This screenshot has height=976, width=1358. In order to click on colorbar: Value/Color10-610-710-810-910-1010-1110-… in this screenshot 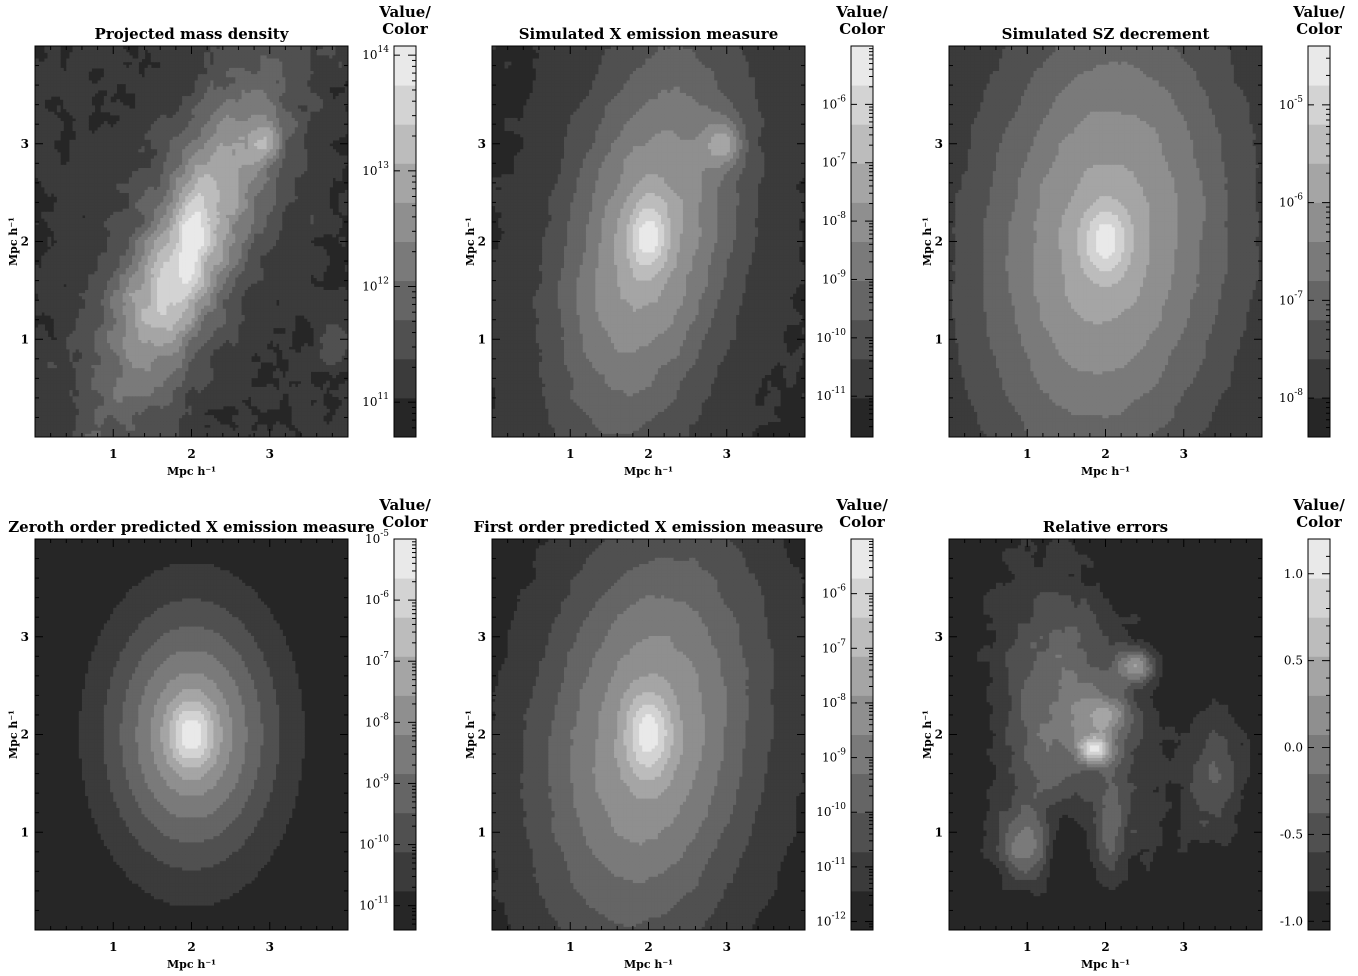, I will do `click(852, 713)`.